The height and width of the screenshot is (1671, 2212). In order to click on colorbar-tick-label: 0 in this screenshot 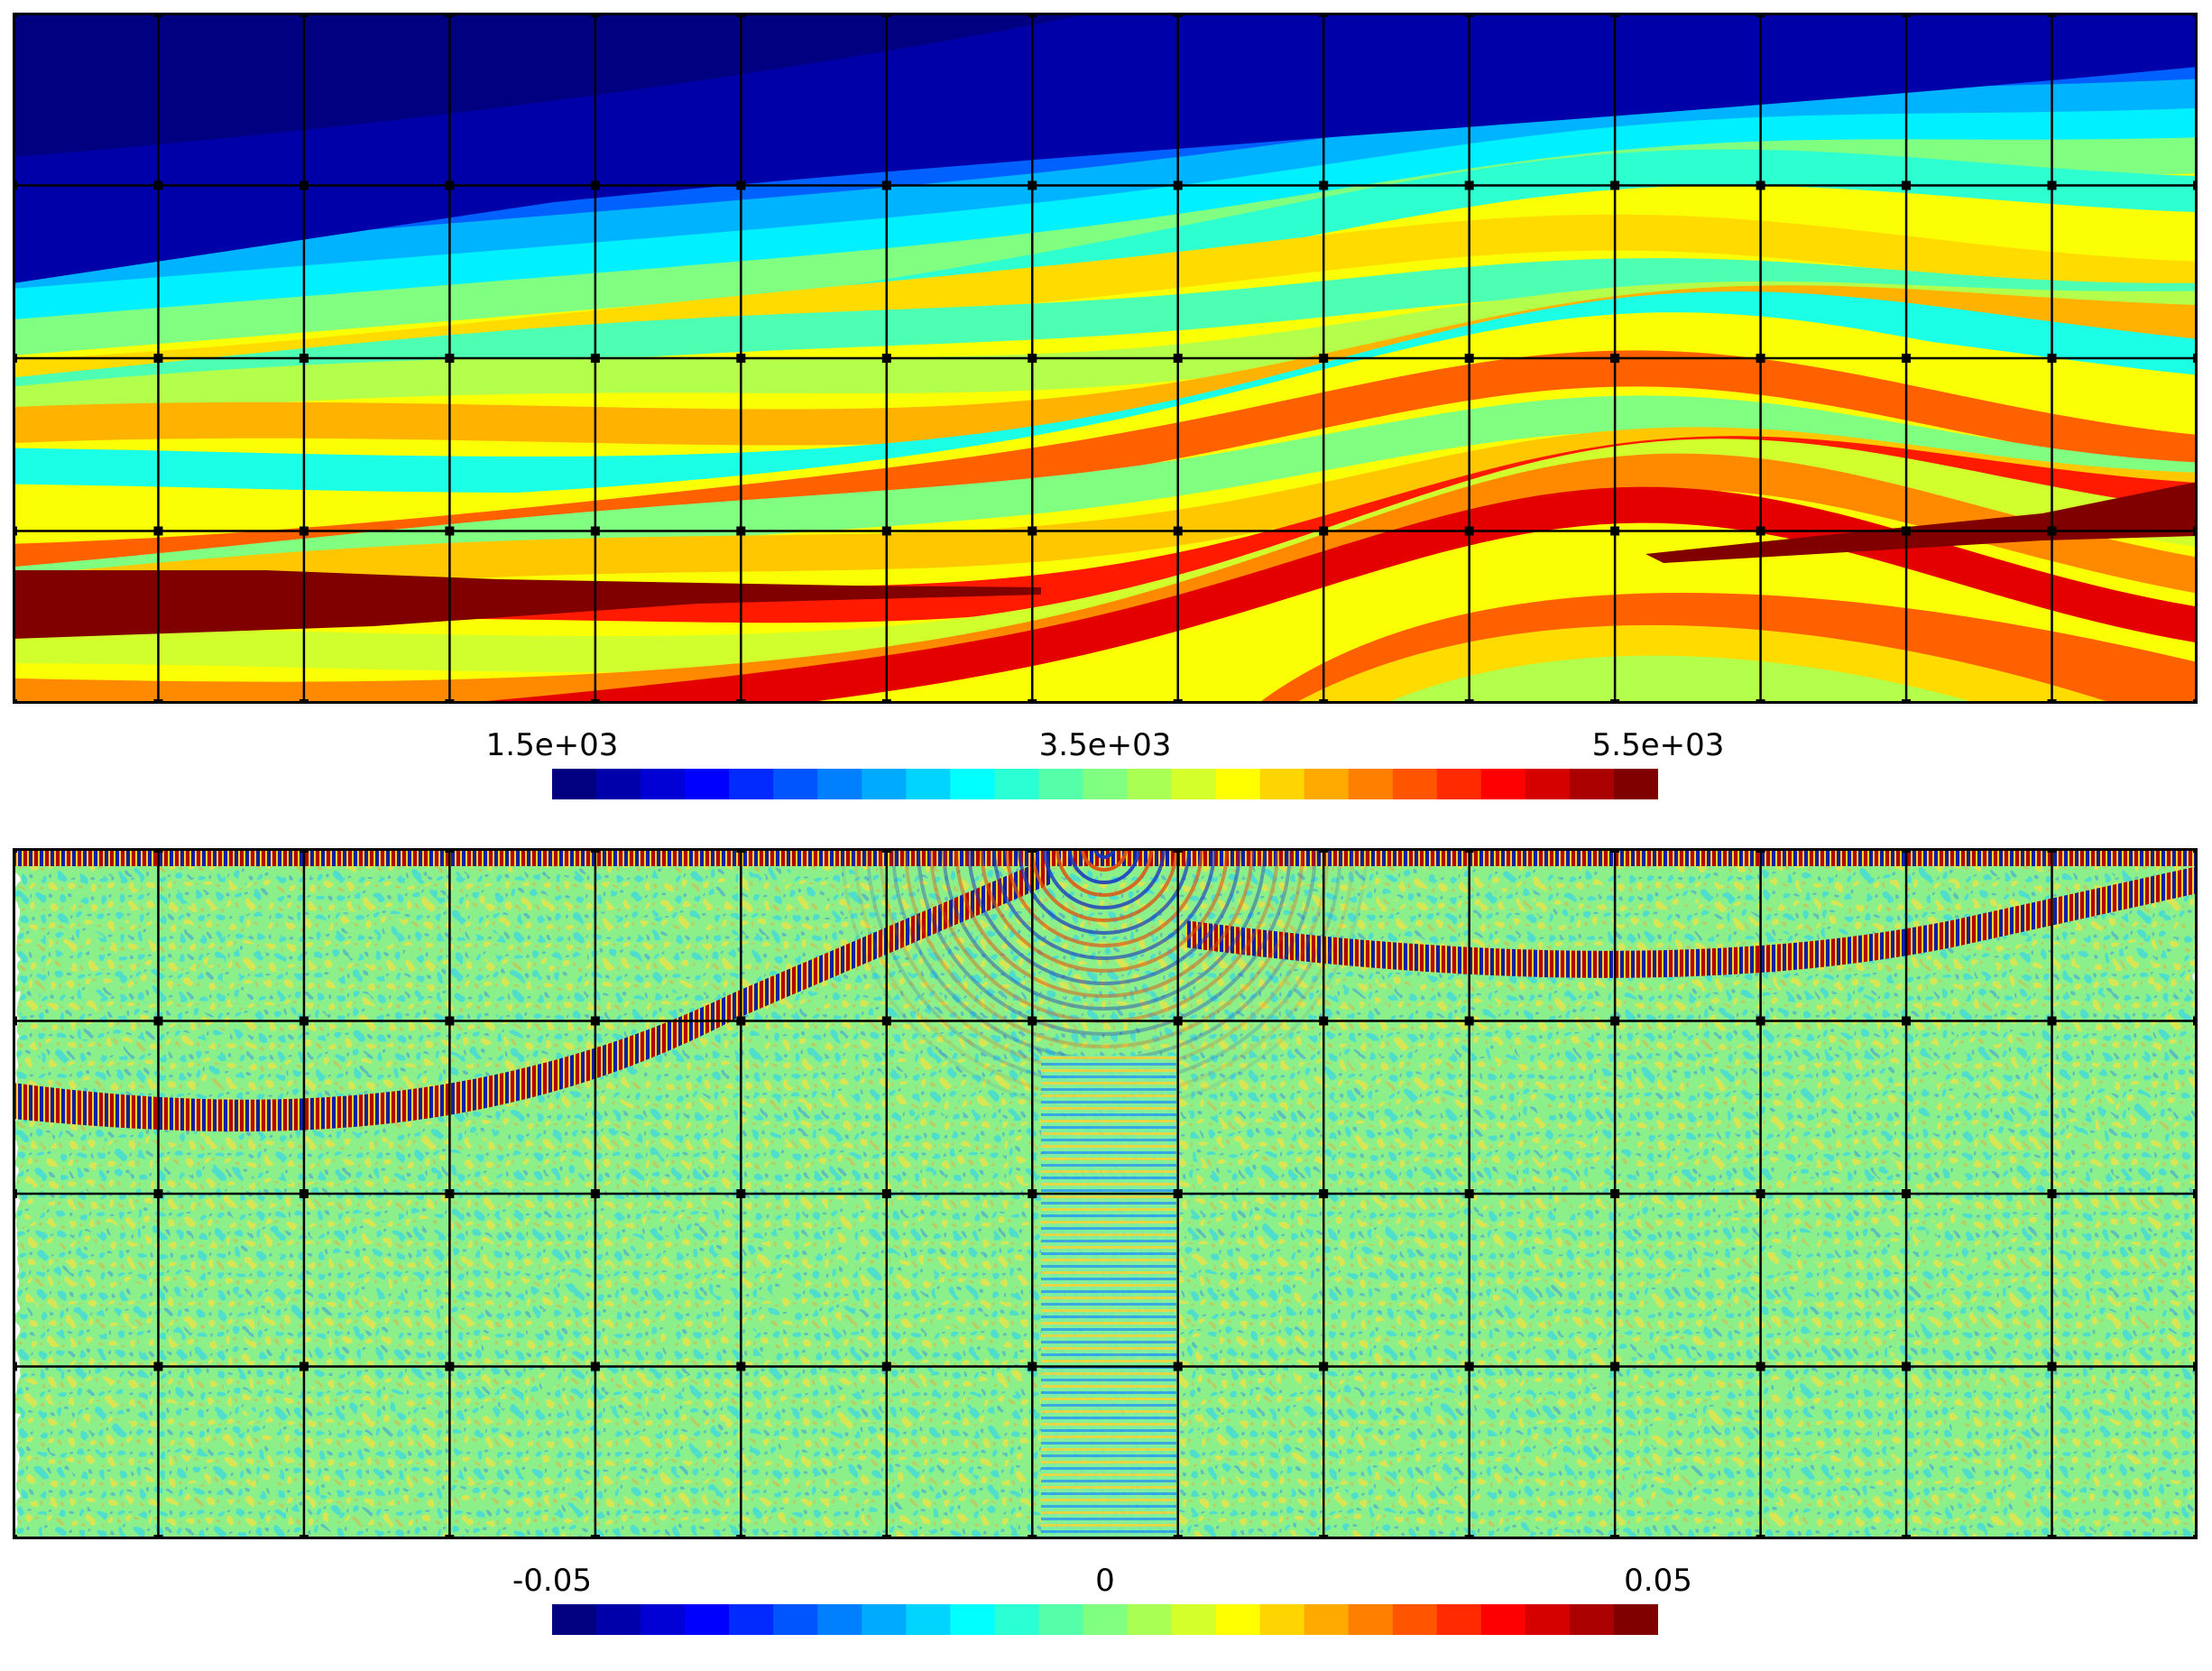, I will do `click(1105, 1581)`.